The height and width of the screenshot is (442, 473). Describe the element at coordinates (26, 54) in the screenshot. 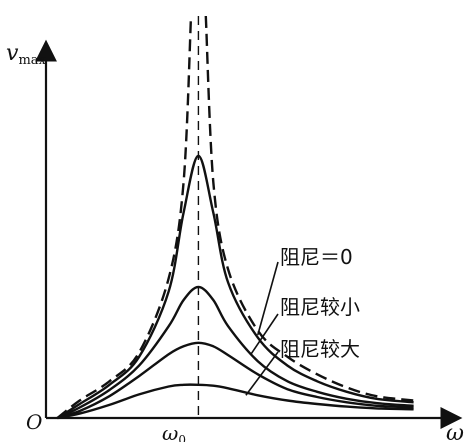

I see `y-axis-label: vmax` at that location.